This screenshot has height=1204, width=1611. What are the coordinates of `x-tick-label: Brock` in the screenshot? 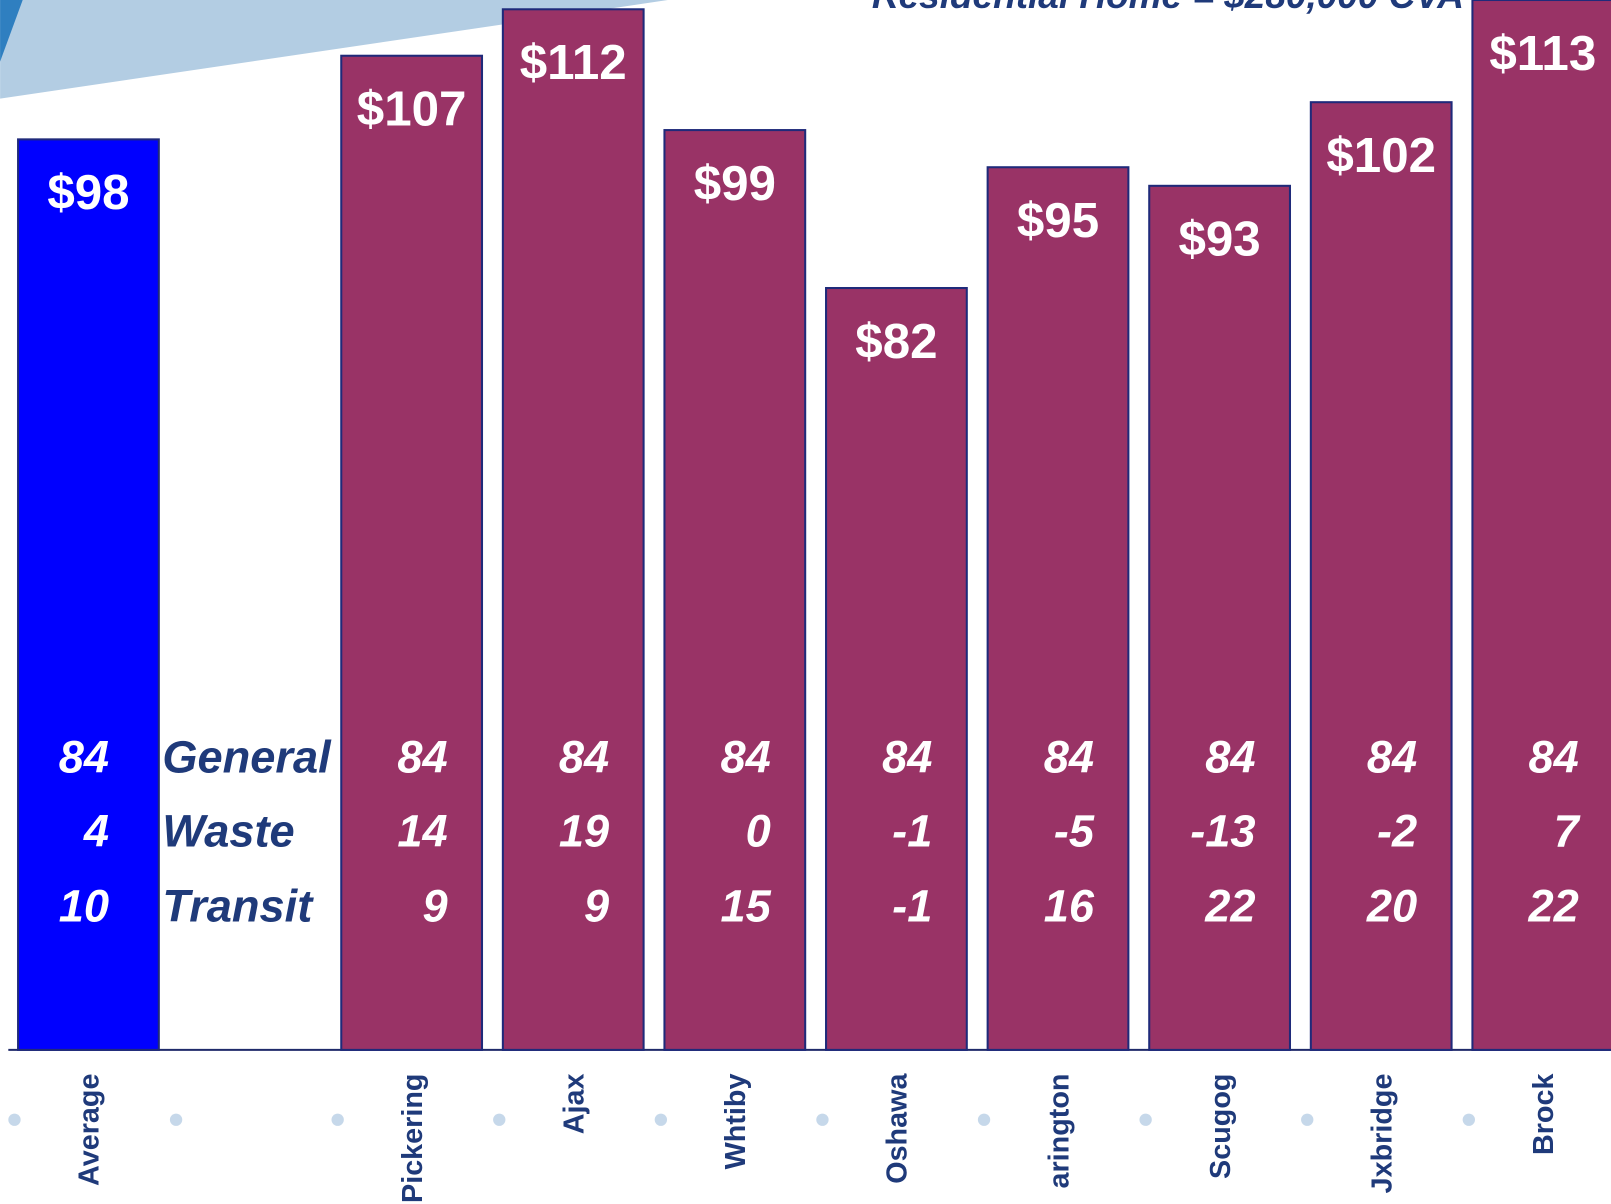 It's located at (1544, 1114).